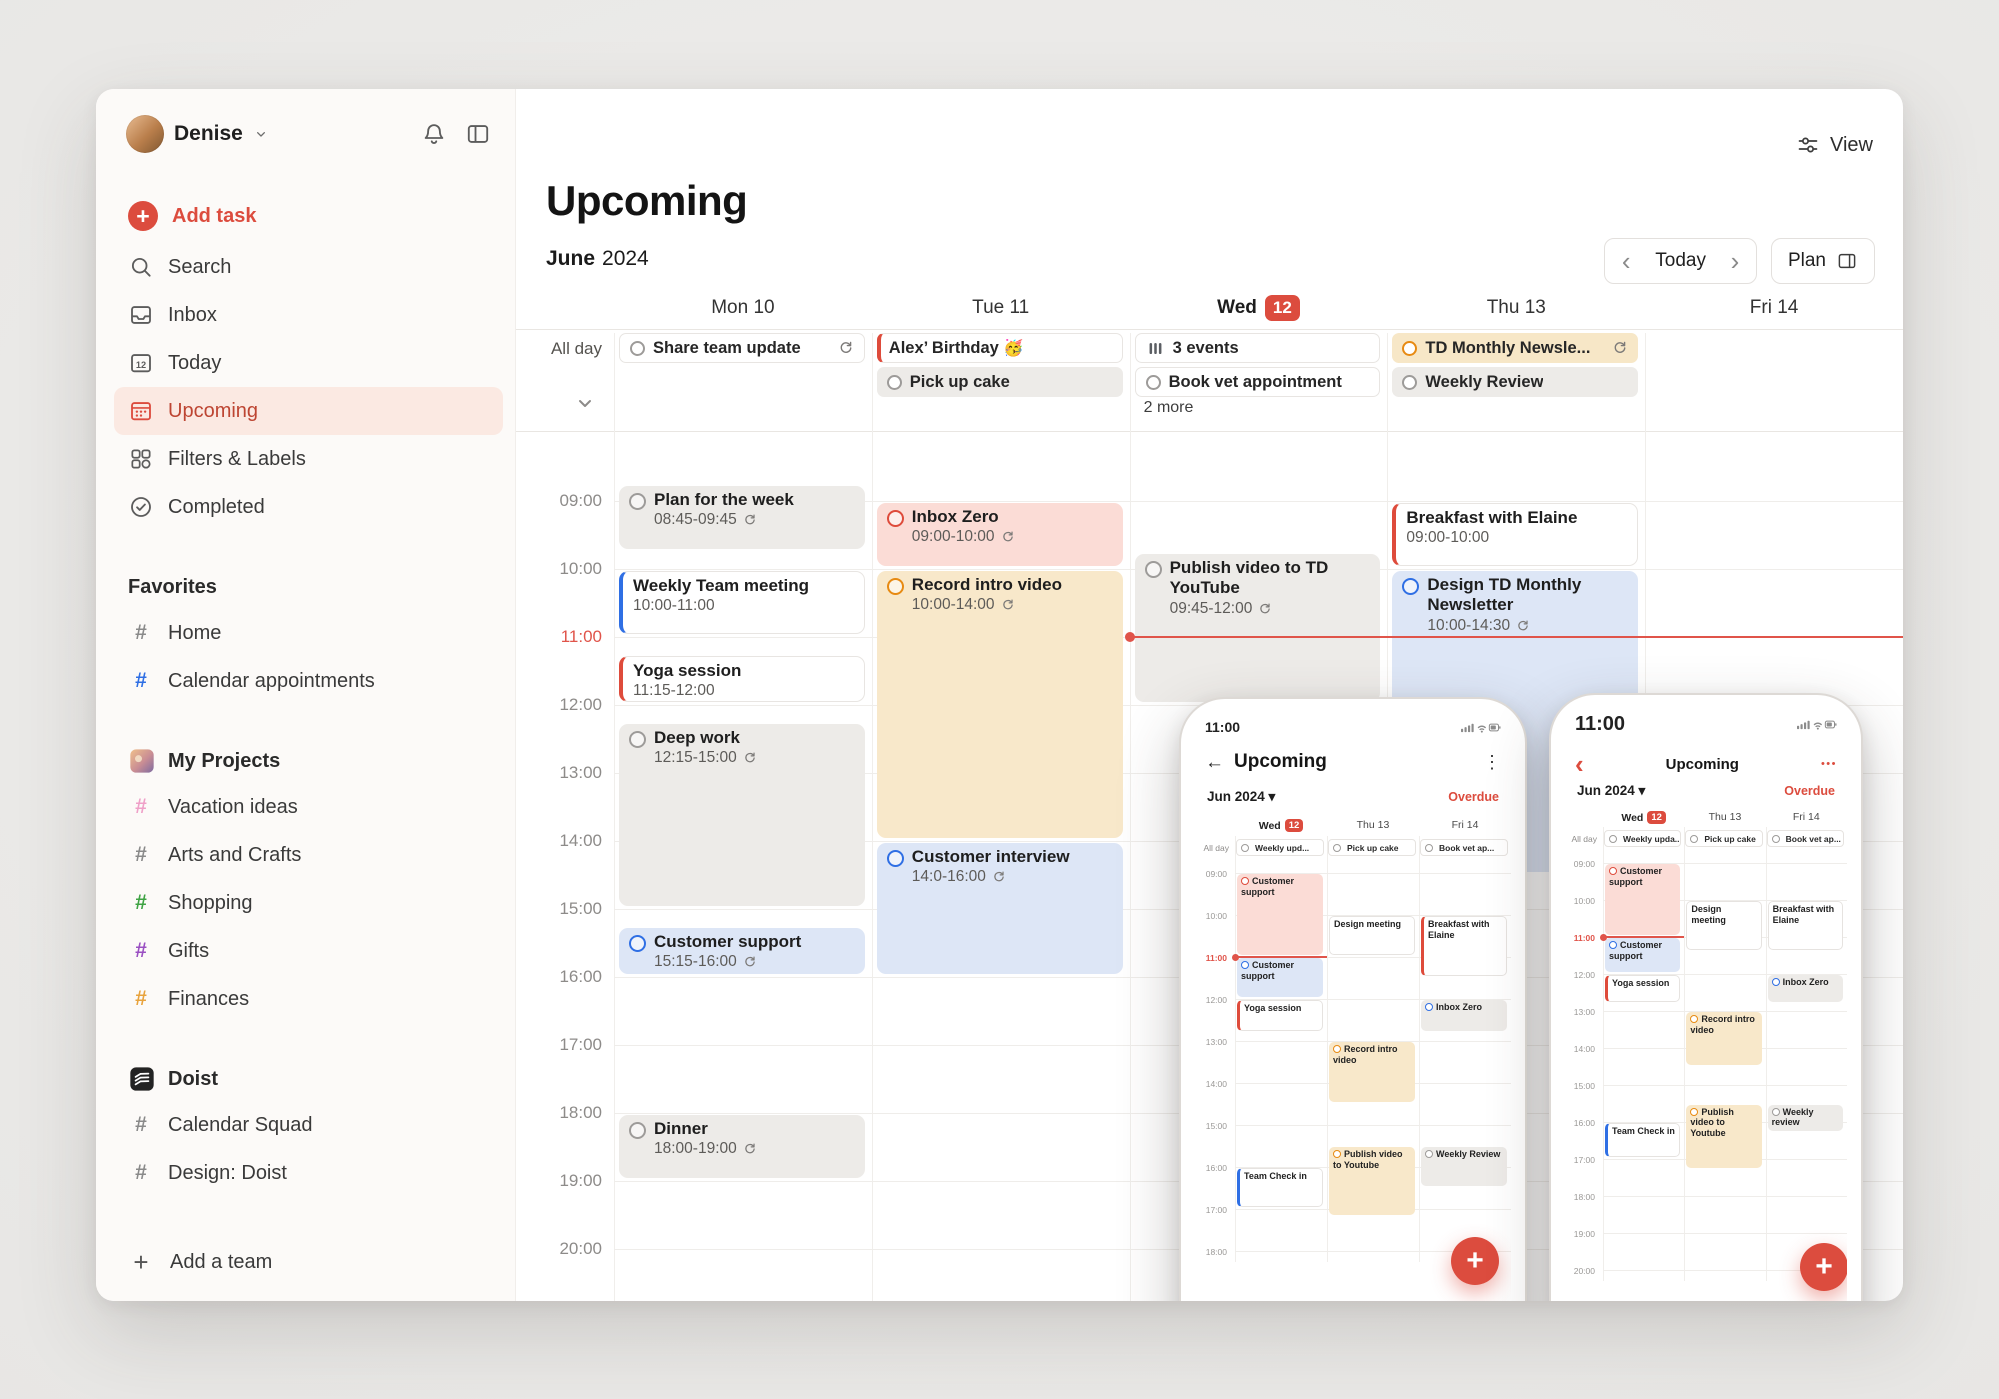  What do you see at coordinates (1515, 605) in the screenshot?
I see `event-content: Design TD Monthly Newsletter 10:00-14:30` at bounding box center [1515, 605].